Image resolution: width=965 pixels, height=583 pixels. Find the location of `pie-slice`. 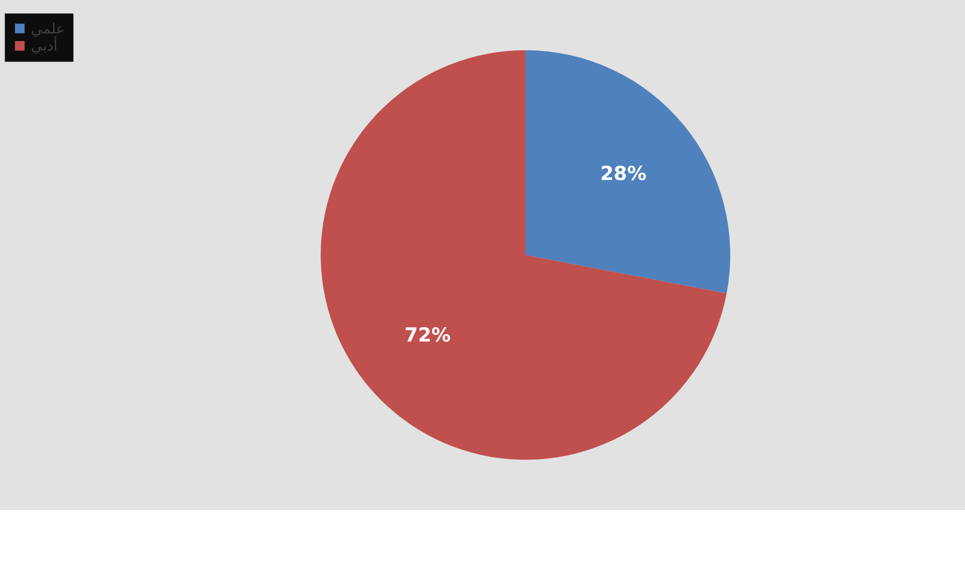

pie-slice is located at coordinates (627, 172).